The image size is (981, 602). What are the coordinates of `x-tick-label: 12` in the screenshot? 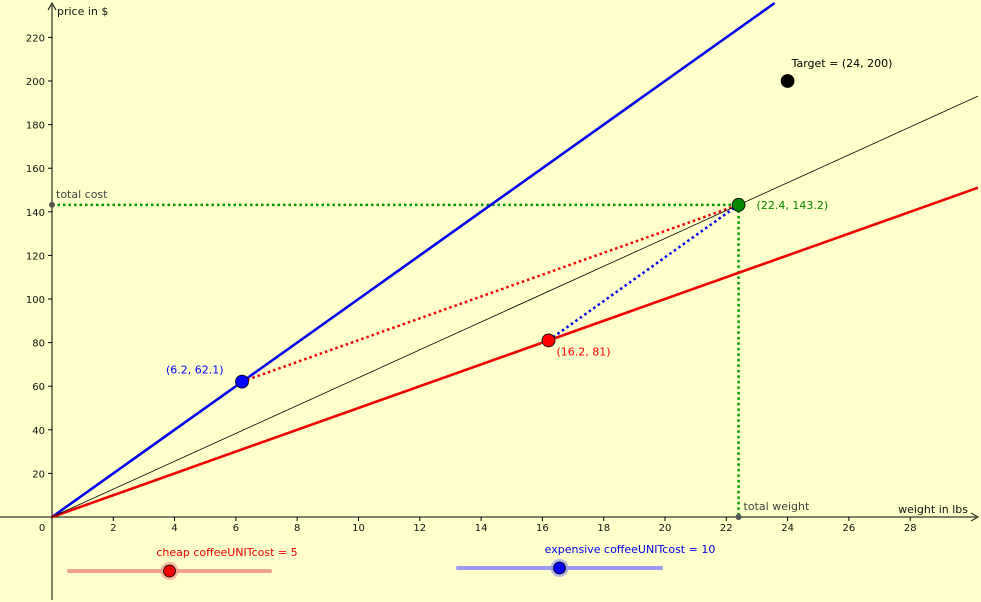 It's located at (419, 528).